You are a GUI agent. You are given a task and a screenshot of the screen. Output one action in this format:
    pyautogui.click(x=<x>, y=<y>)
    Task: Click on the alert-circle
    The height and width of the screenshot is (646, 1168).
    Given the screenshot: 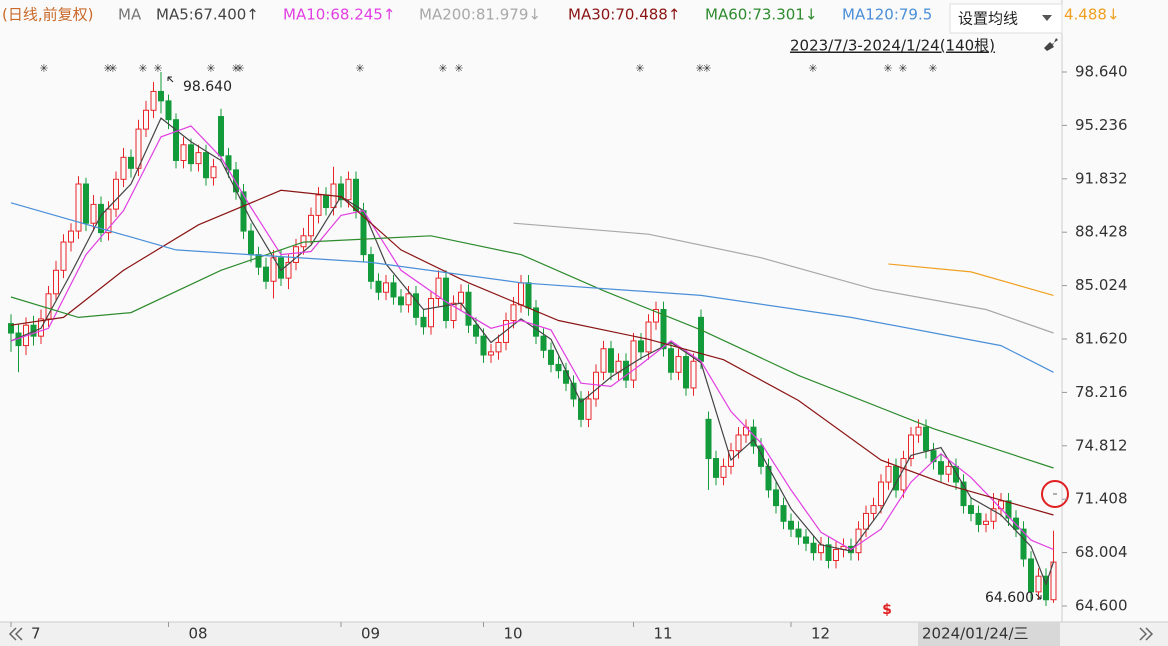 What is the action you would take?
    pyautogui.click(x=1055, y=494)
    